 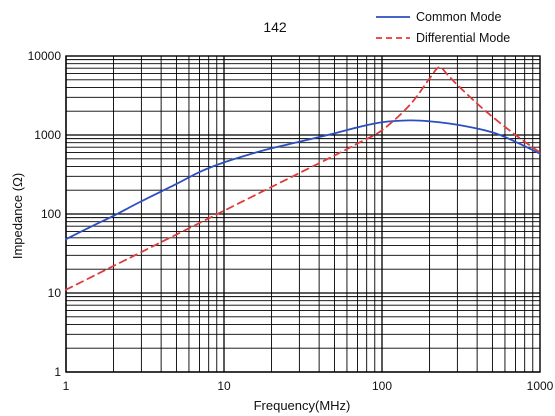 I want to click on chart-title: 142, so click(x=275, y=27).